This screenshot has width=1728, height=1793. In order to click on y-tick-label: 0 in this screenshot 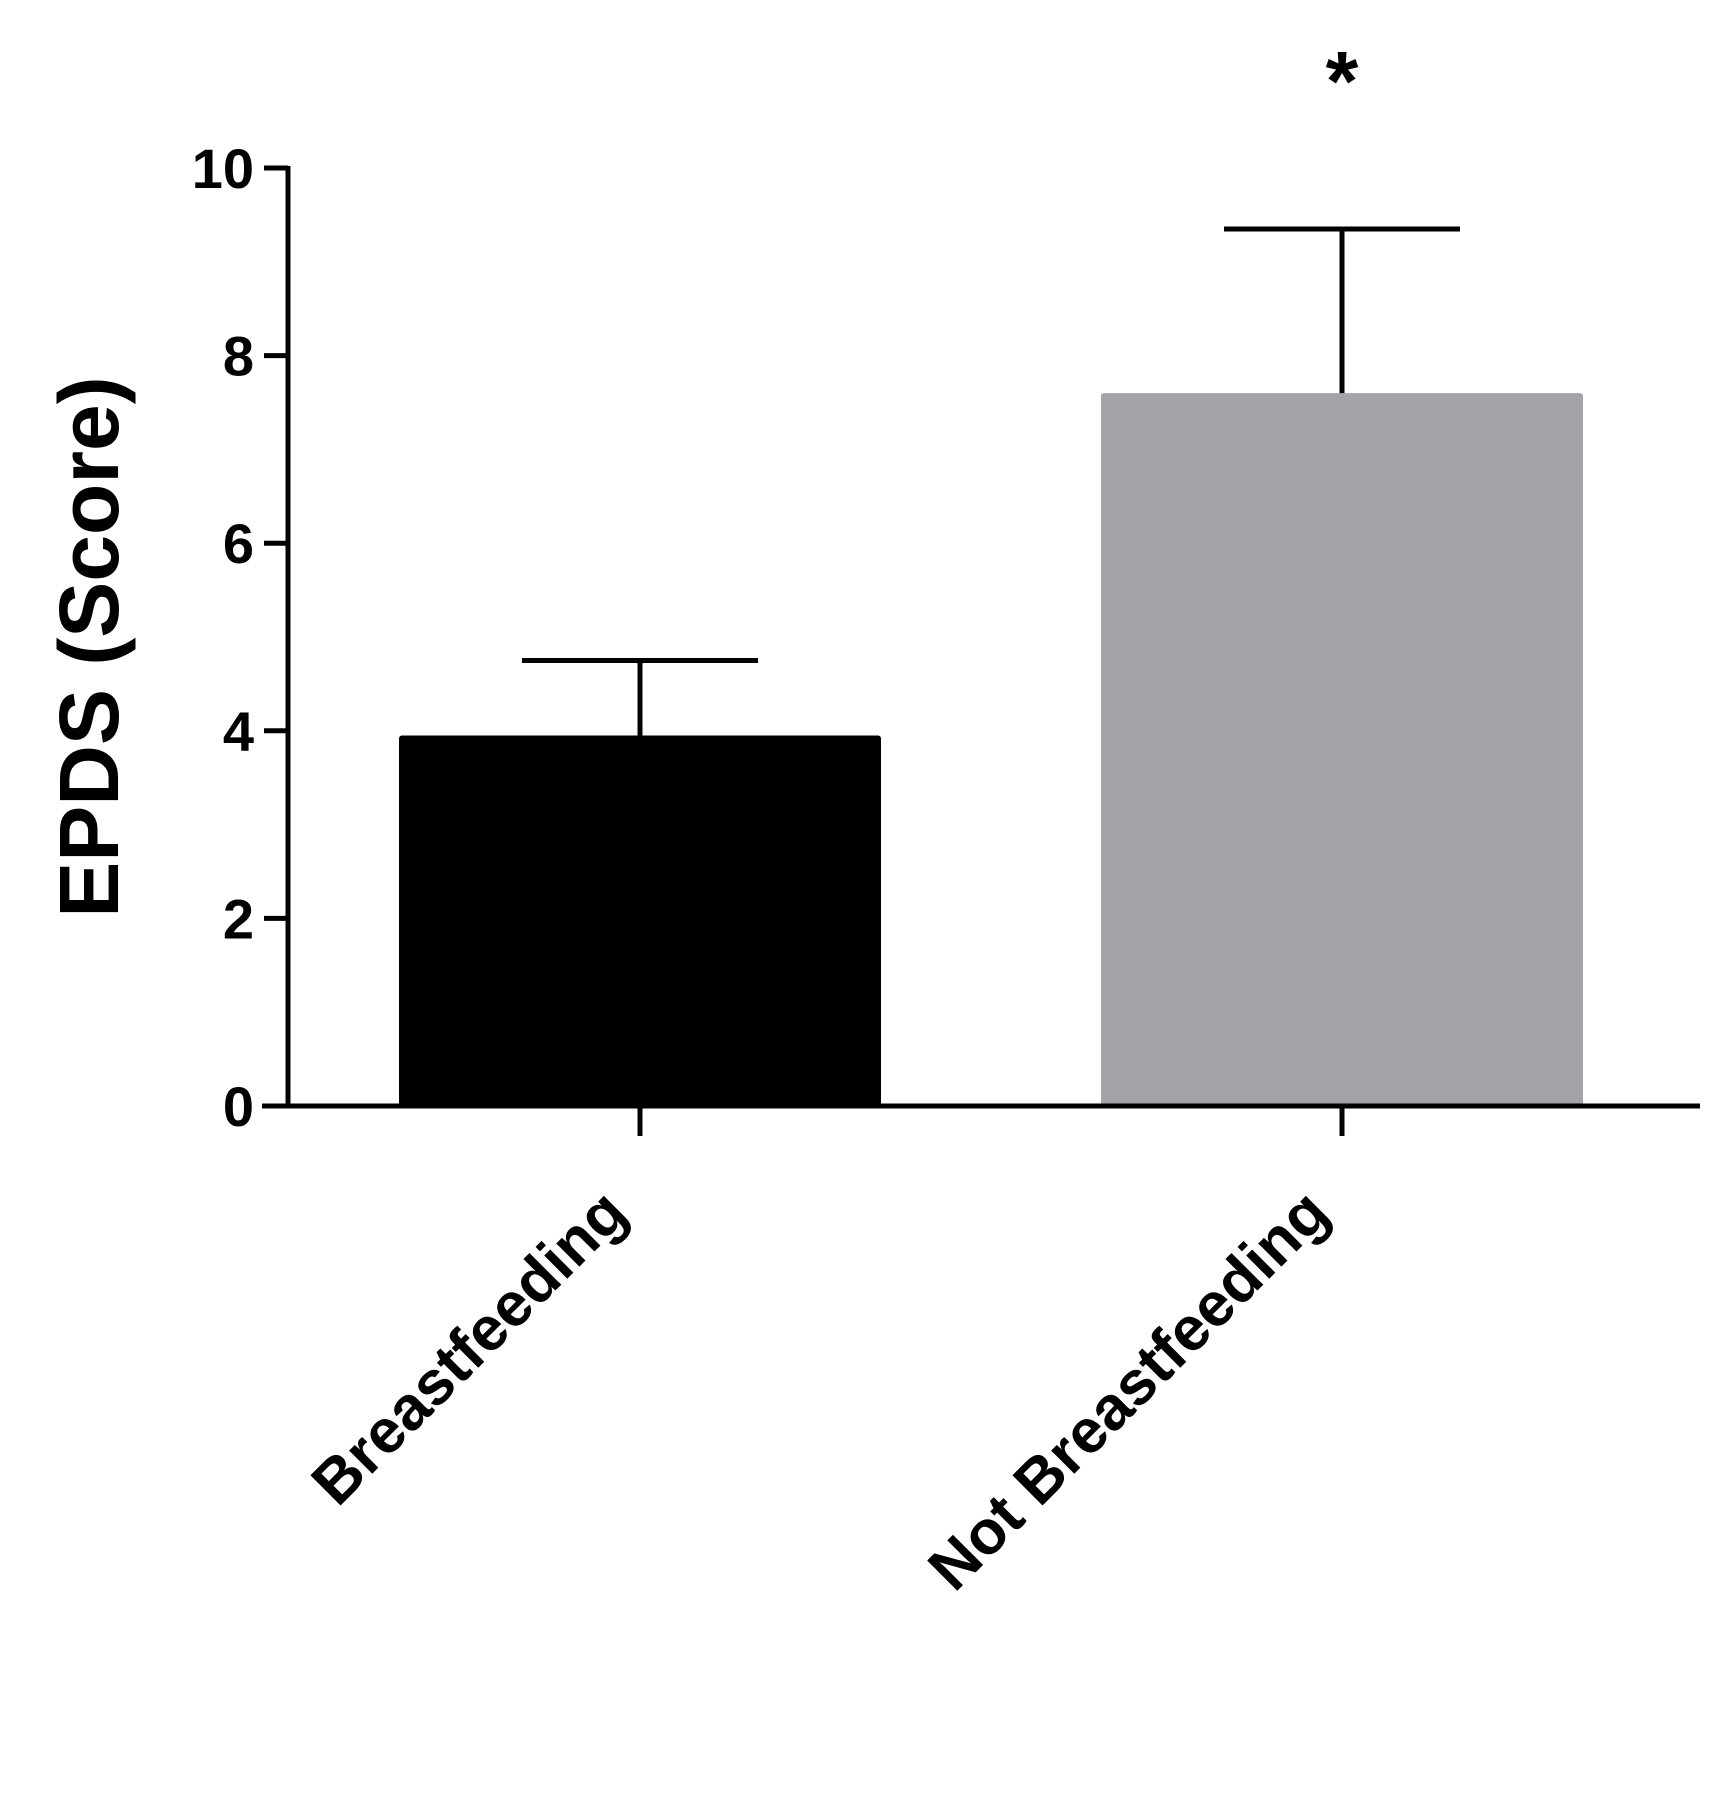, I will do `click(238, 1106)`.